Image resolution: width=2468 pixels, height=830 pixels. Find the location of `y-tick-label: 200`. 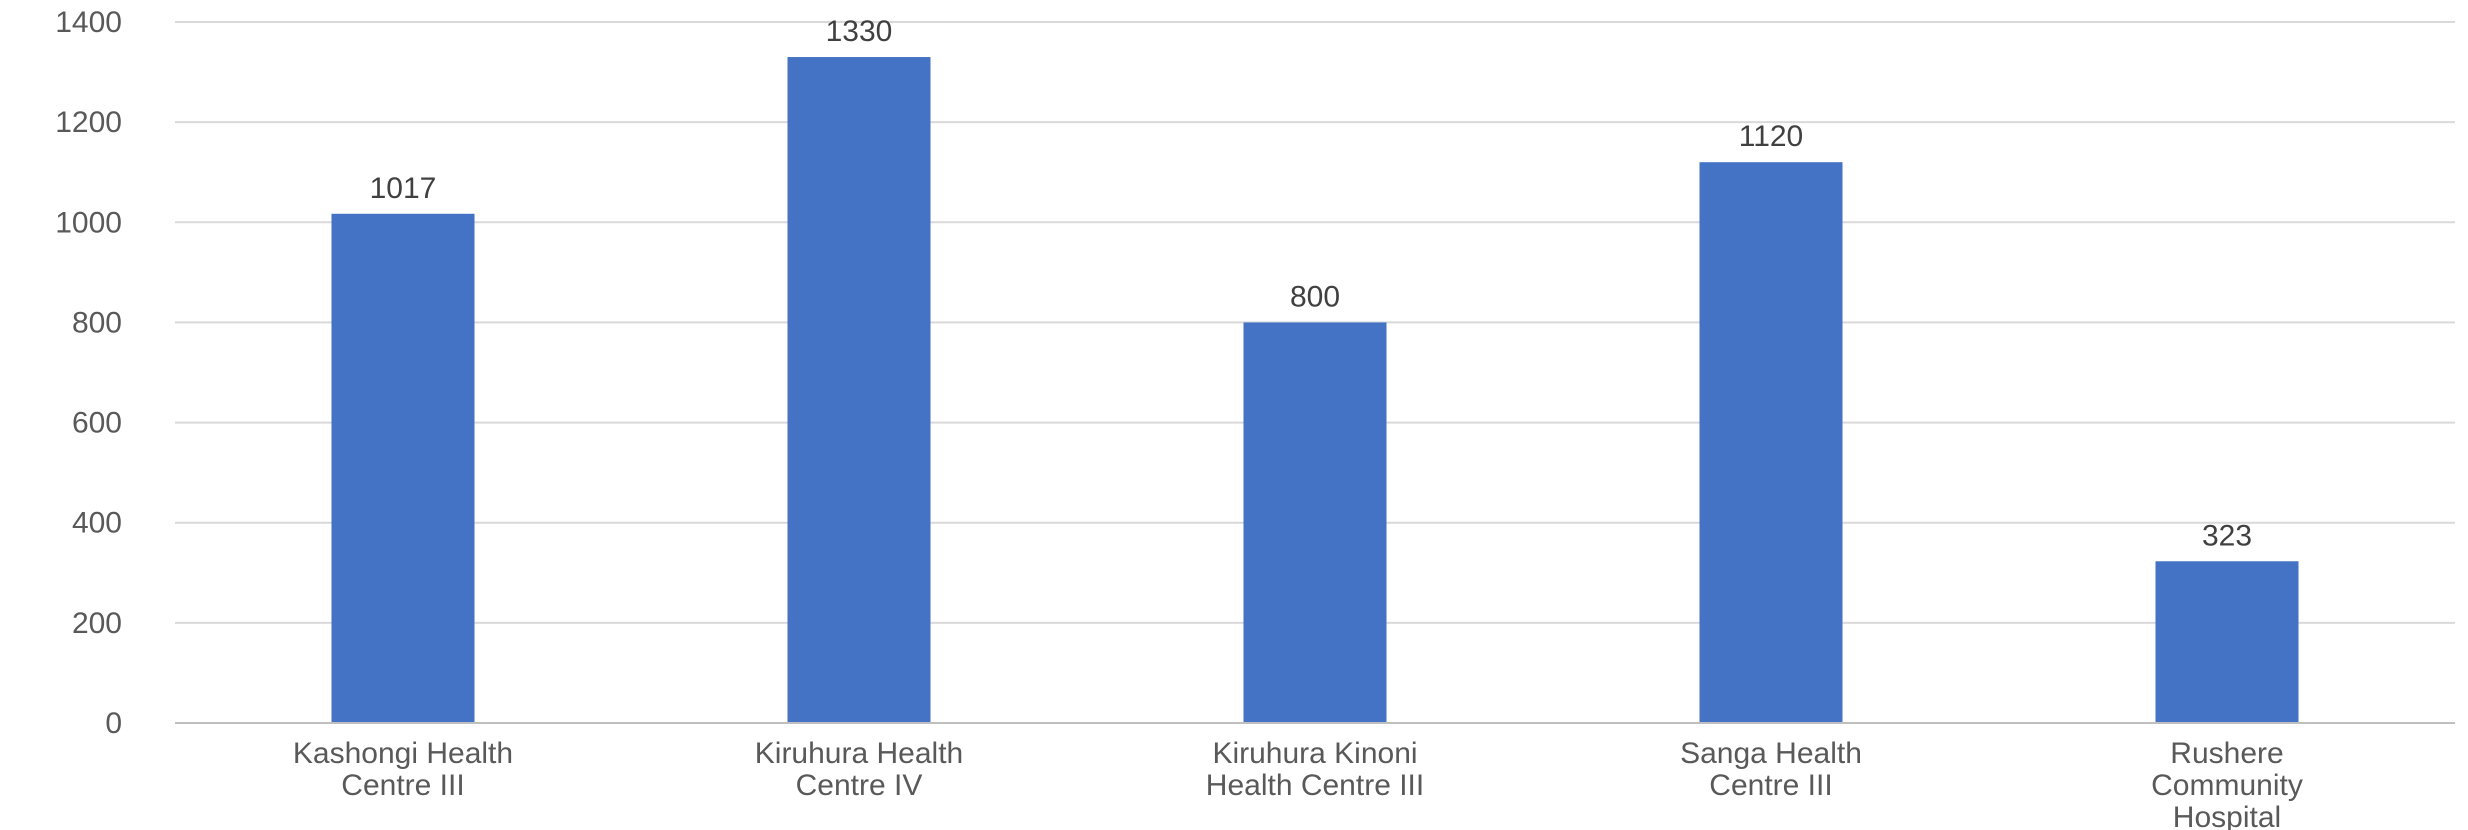

y-tick-label: 200 is located at coordinates (97, 623).